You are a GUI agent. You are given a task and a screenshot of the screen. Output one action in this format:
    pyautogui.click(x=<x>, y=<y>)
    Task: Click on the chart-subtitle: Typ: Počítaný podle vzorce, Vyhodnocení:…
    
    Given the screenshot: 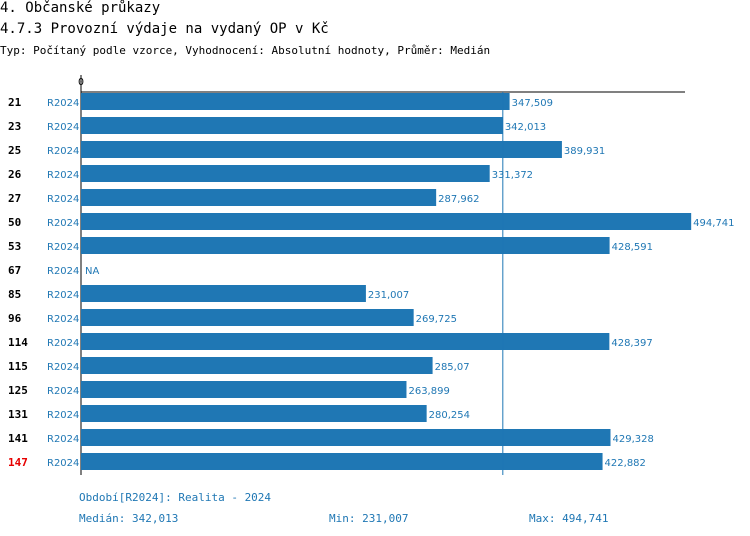 What is the action you would take?
    pyautogui.click(x=245, y=50)
    